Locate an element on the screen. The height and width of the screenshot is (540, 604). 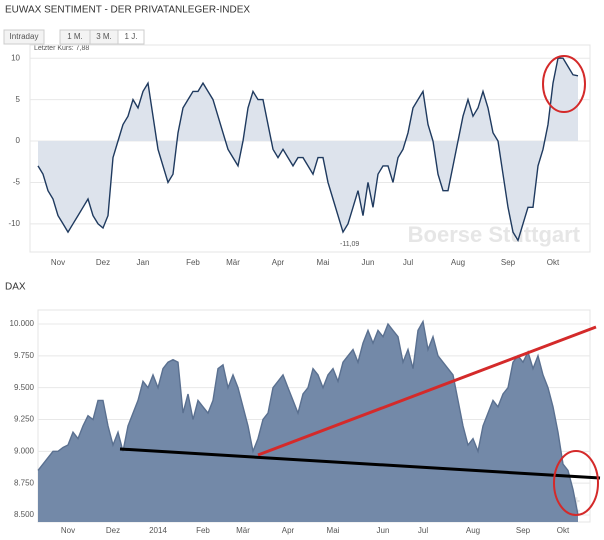
tab is located at coordinates (24, 37).